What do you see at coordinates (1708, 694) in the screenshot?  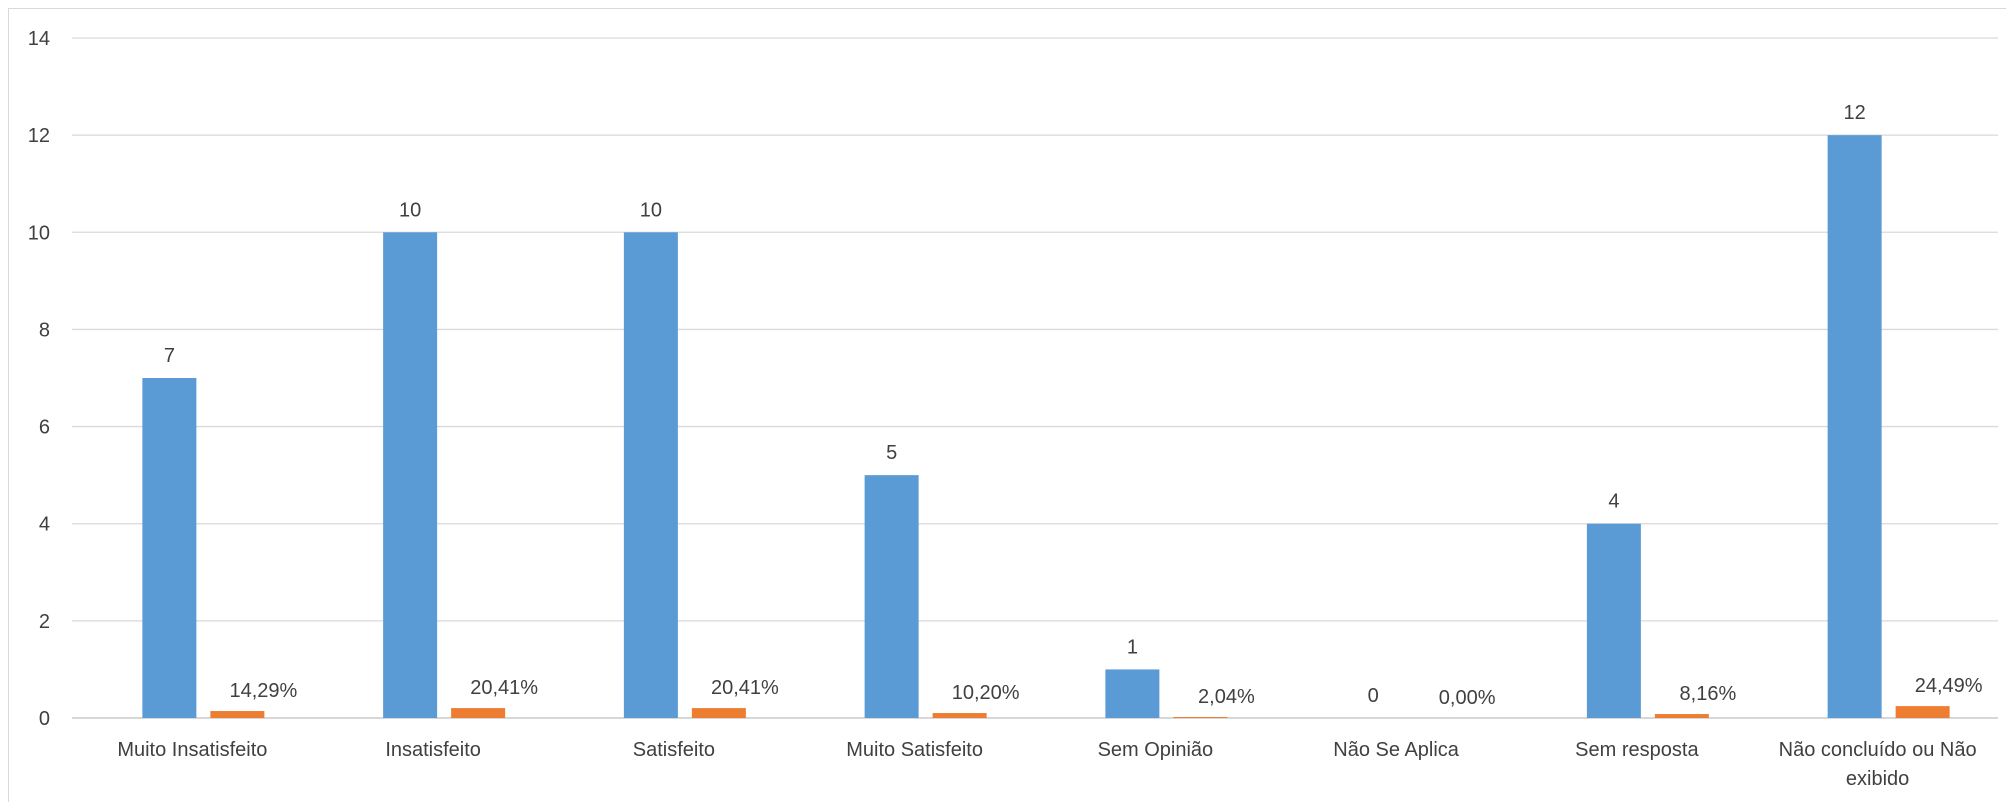 I see `data-label-series-2: 8,16%` at bounding box center [1708, 694].